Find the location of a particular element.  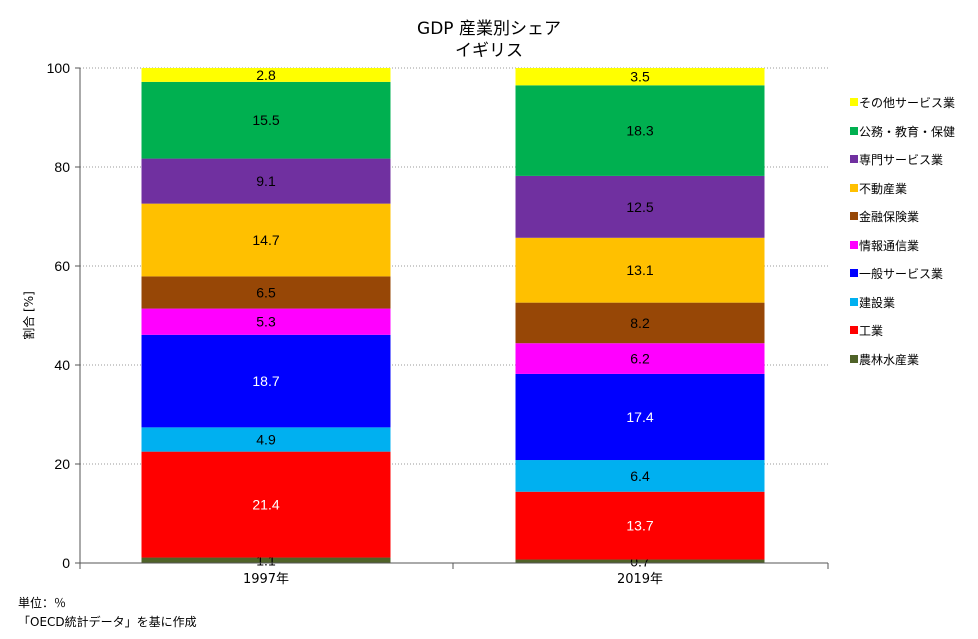

legend-label: 一般サービス業 is located at coordinates (901, 274).